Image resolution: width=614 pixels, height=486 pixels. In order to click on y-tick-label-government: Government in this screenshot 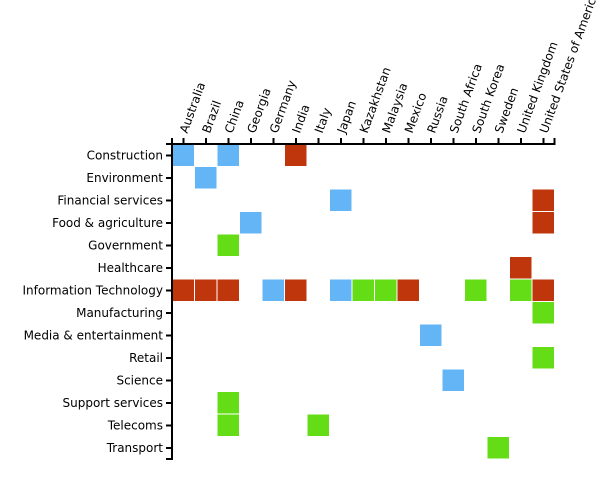, I will do `click(125, 245)`.